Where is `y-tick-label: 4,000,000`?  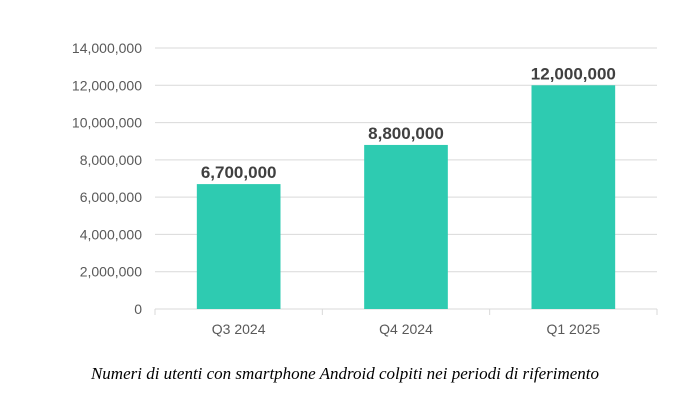
y-tick-label: 4,000,000 is located at coordinates (111, 234).